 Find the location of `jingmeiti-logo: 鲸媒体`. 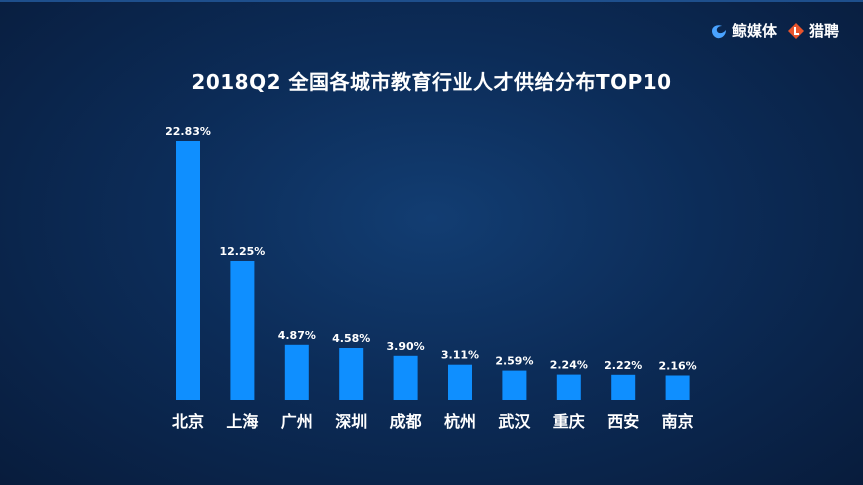

jingmeiti-logo: 鲸媒体 is located at coordinates (743, 30).